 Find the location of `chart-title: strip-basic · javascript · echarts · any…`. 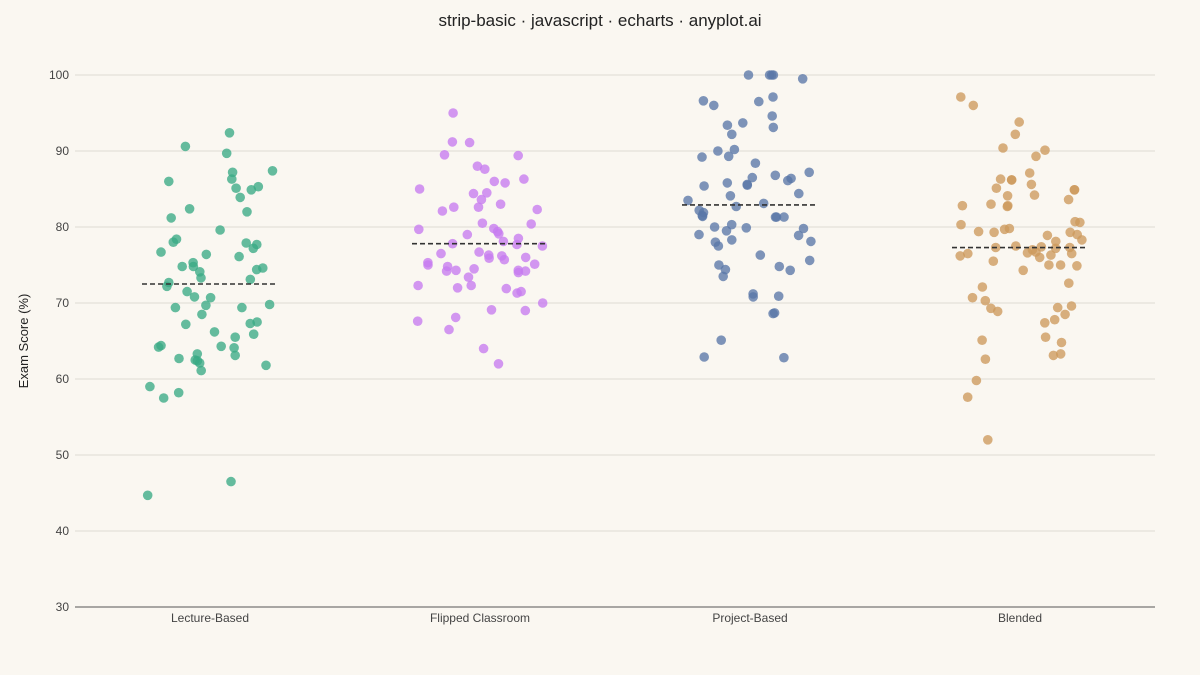

chart-title: strip-basic · javascript · echarts · any… is located at coordinates (600, 20).